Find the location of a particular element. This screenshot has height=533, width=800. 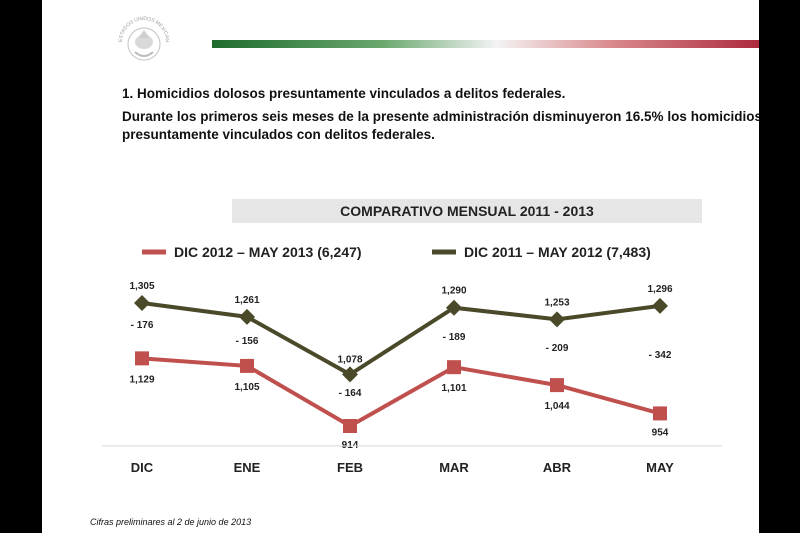

data-label: 1,261 is located at coordinates (246, 300).